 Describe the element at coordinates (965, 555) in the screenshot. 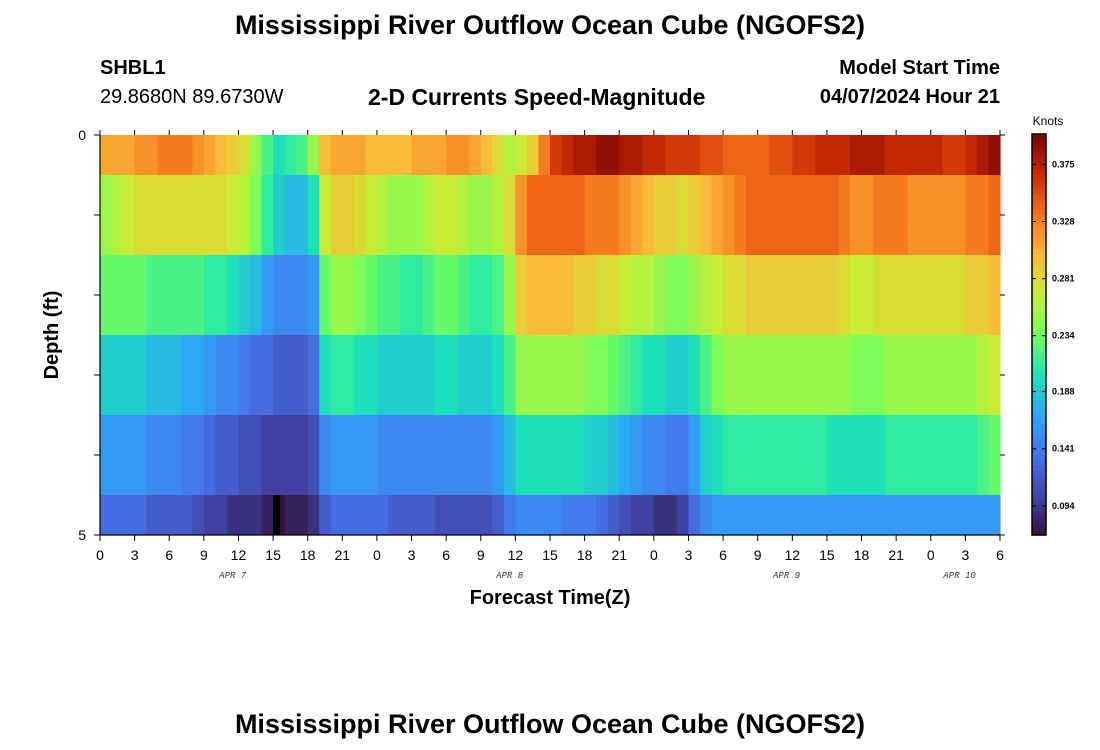

I see `x-tick-label: 3` at that location.